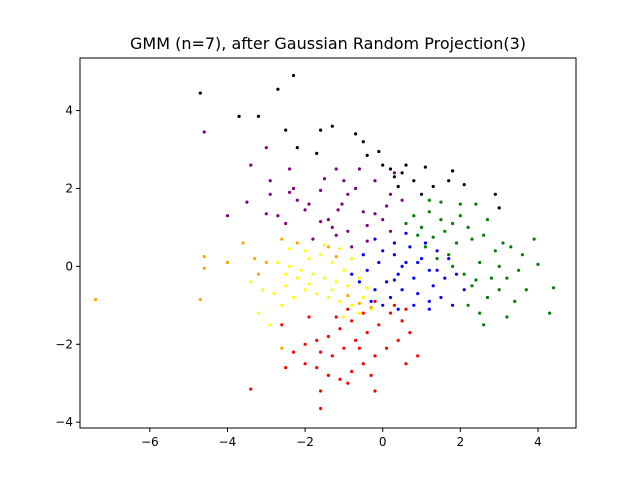  I want to click on x-tick-label: −4, so click(228, 442).